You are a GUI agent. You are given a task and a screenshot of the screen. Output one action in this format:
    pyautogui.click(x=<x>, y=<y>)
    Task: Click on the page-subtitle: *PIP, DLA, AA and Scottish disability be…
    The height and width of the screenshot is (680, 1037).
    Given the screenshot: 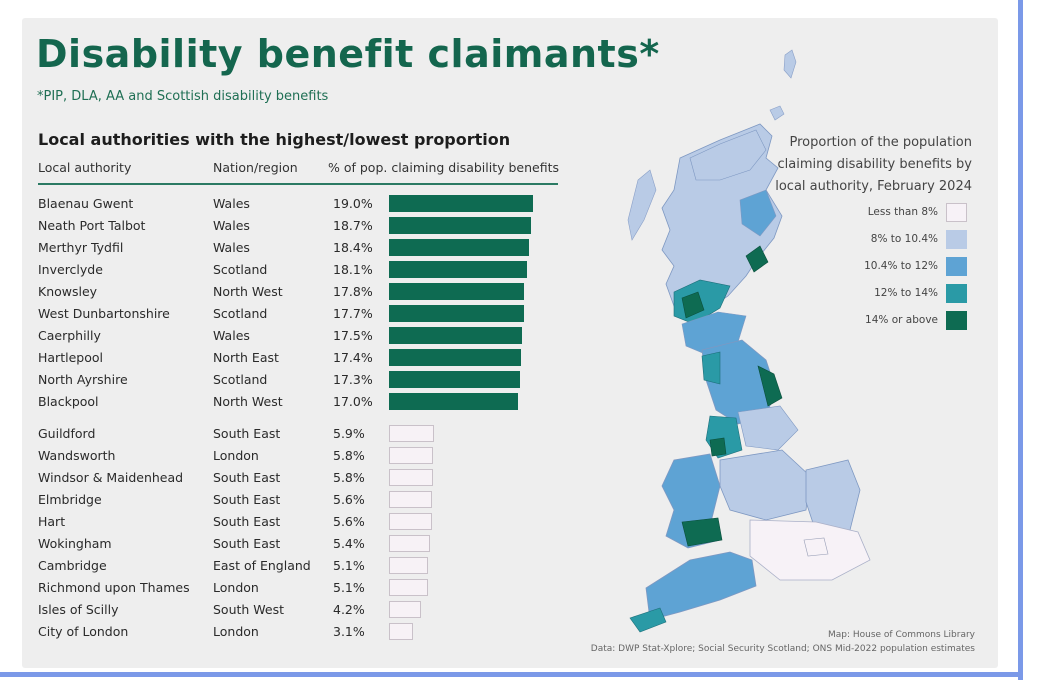 What is the action you would take?
    pyautogui.click(x=183, y=96)
    